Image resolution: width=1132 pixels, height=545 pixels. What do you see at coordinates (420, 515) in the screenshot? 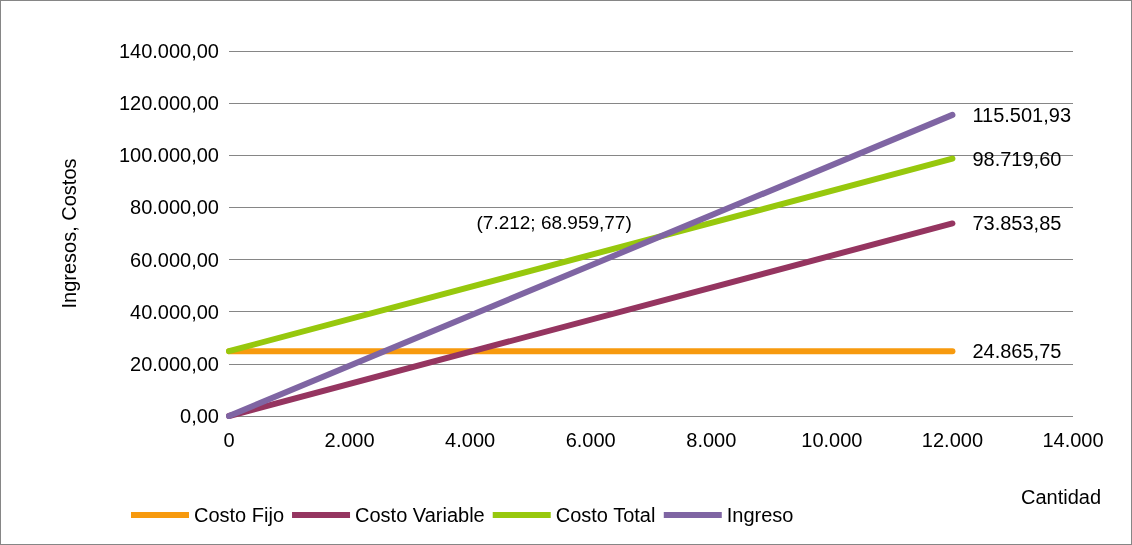
I see `legend-label: Costo Variable` at bounding box center [420, 515].